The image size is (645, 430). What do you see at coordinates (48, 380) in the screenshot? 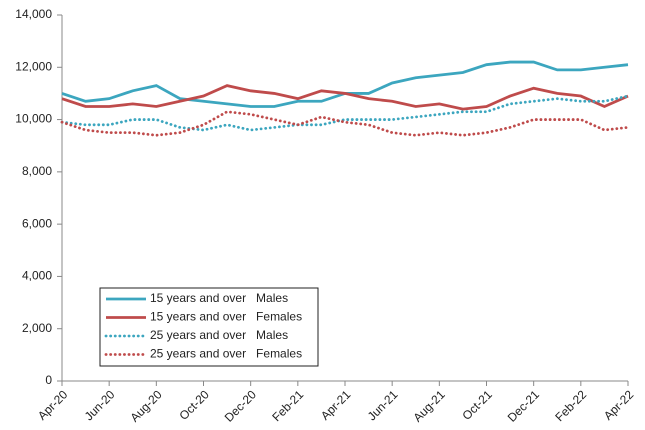
I see `y-tick-label: 0` at bounding box center [48, 380].